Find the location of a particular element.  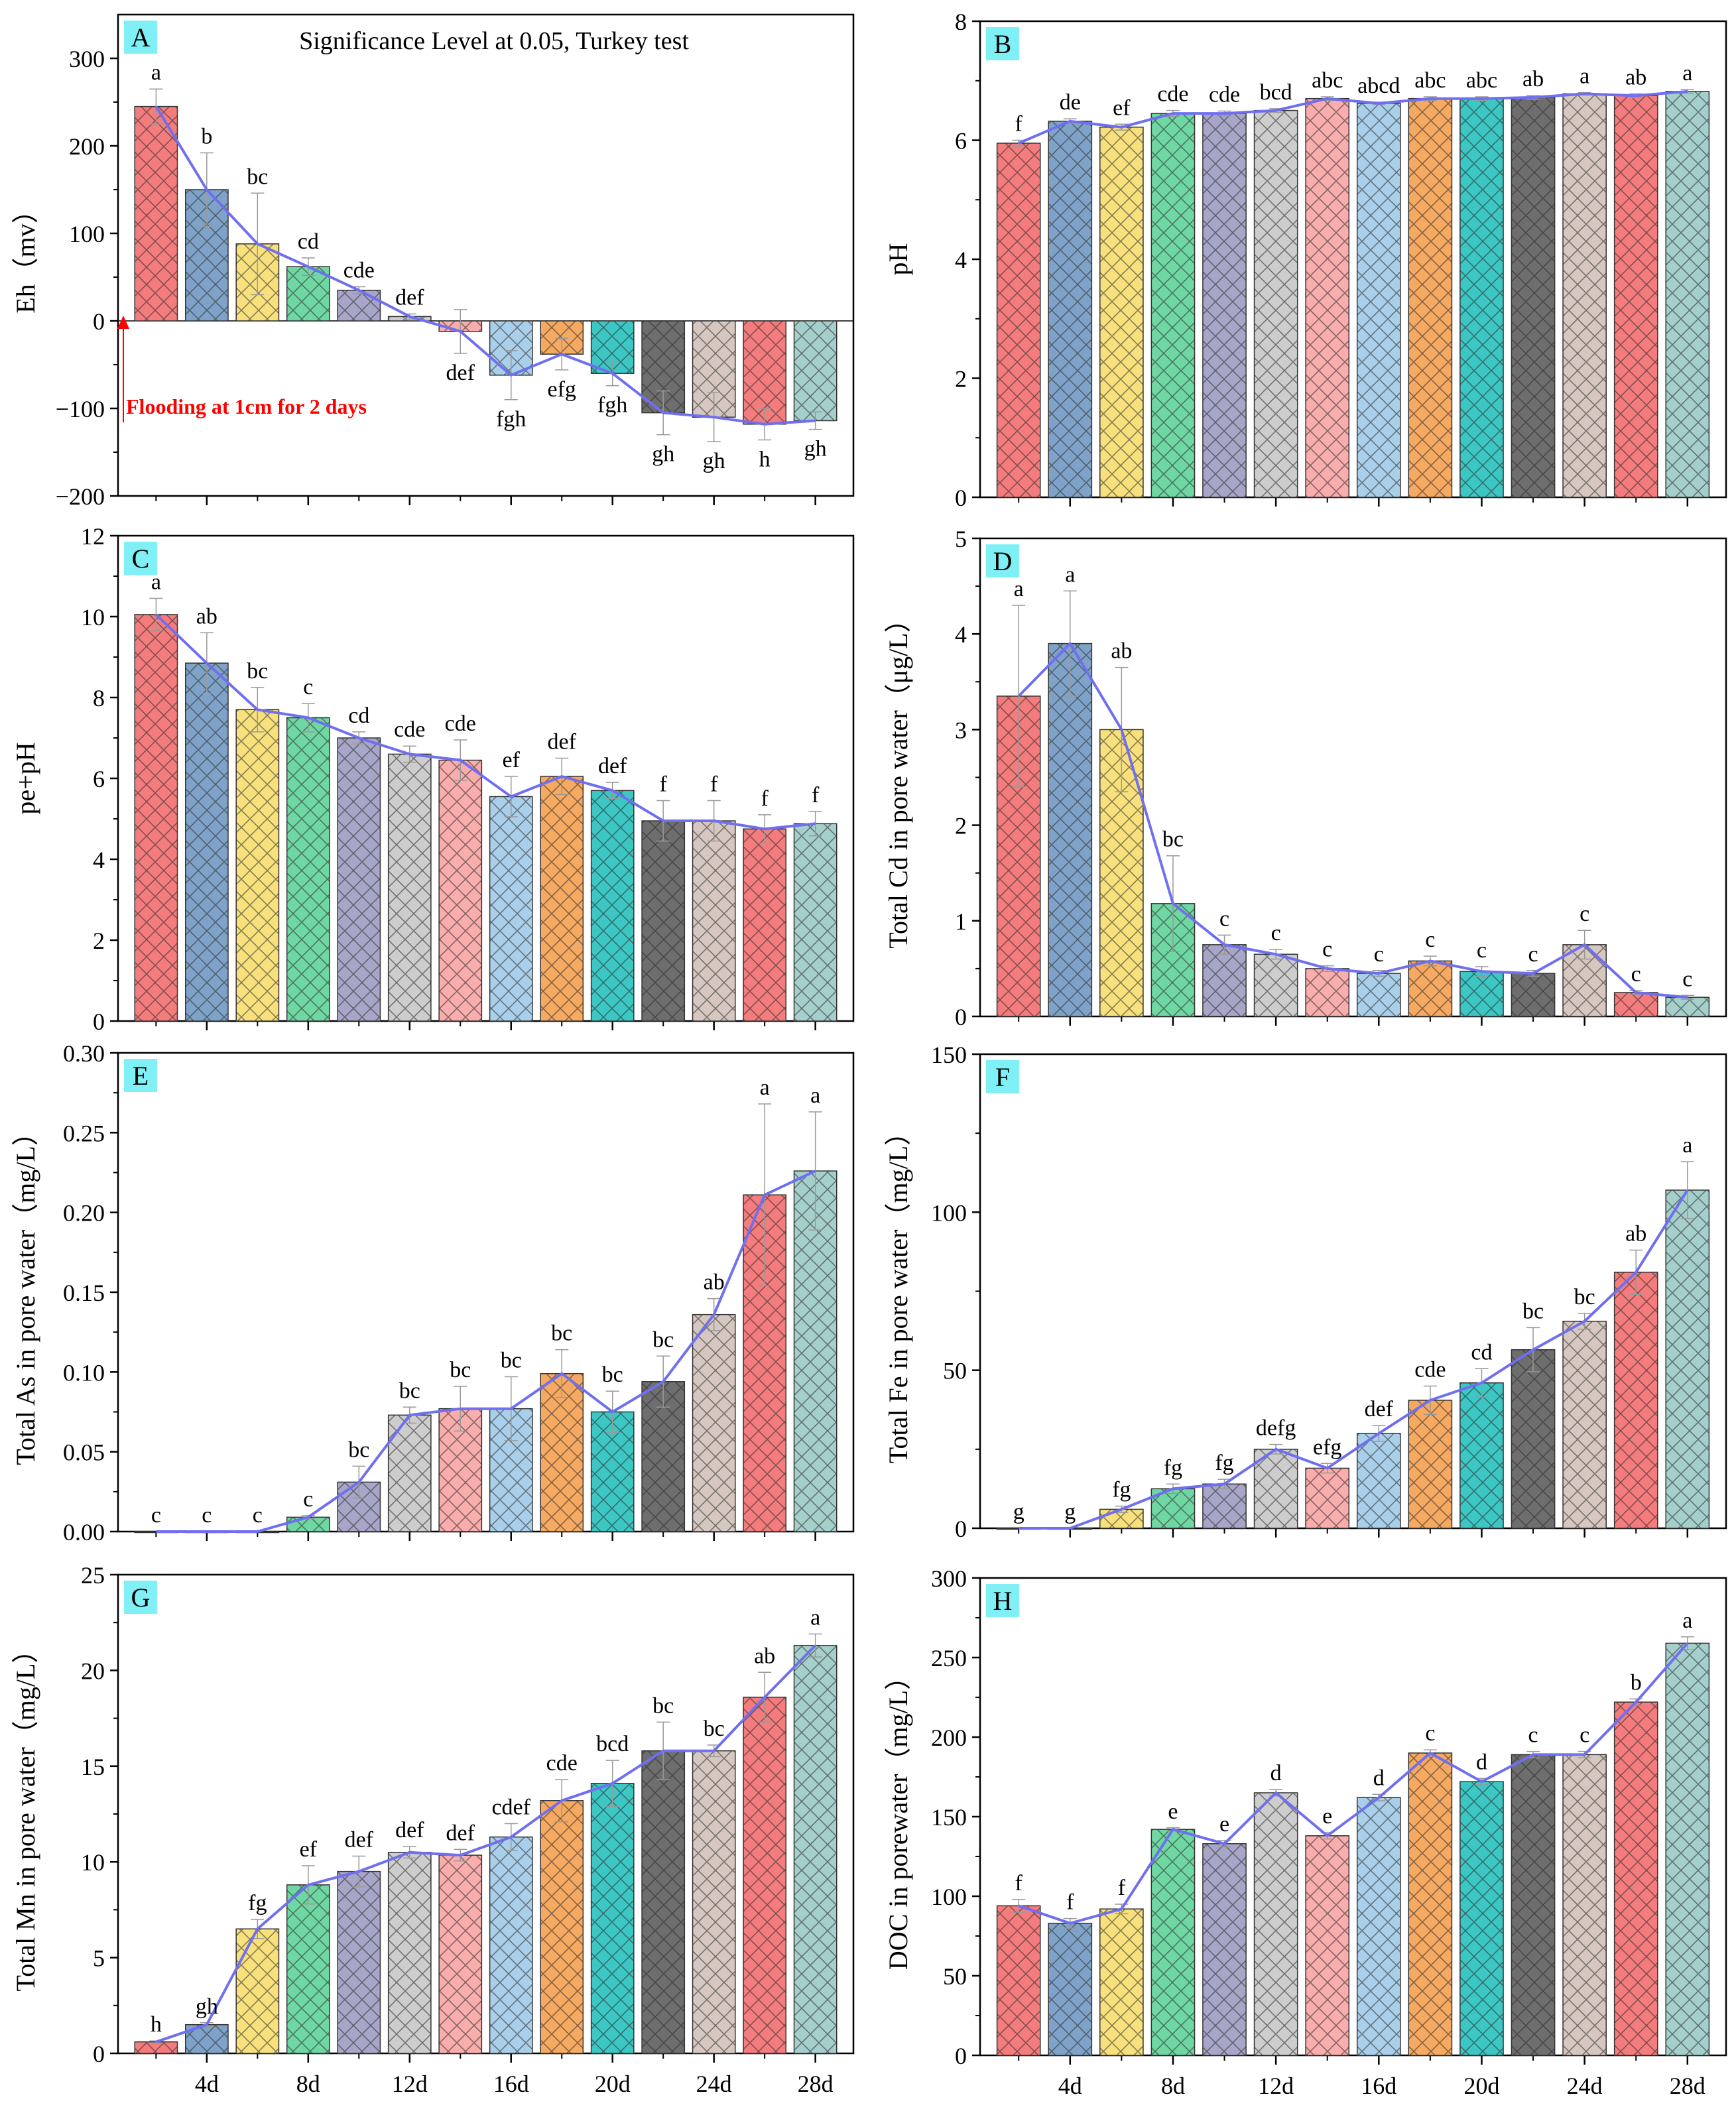

y-axis-label: Total As in pore water（mg/L） is located at coordinates (25, 1292).